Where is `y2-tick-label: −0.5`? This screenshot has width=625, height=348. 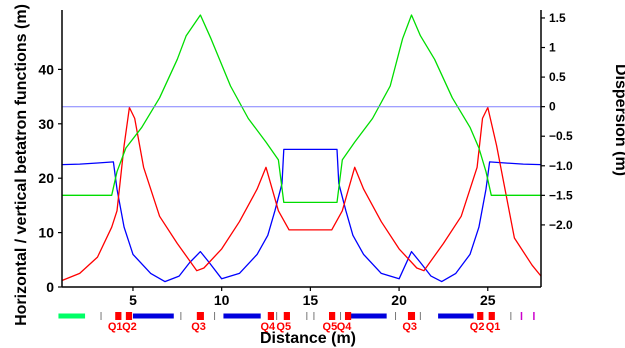
y2-tick-label: −0.5 is located at coordinates (561, 136).